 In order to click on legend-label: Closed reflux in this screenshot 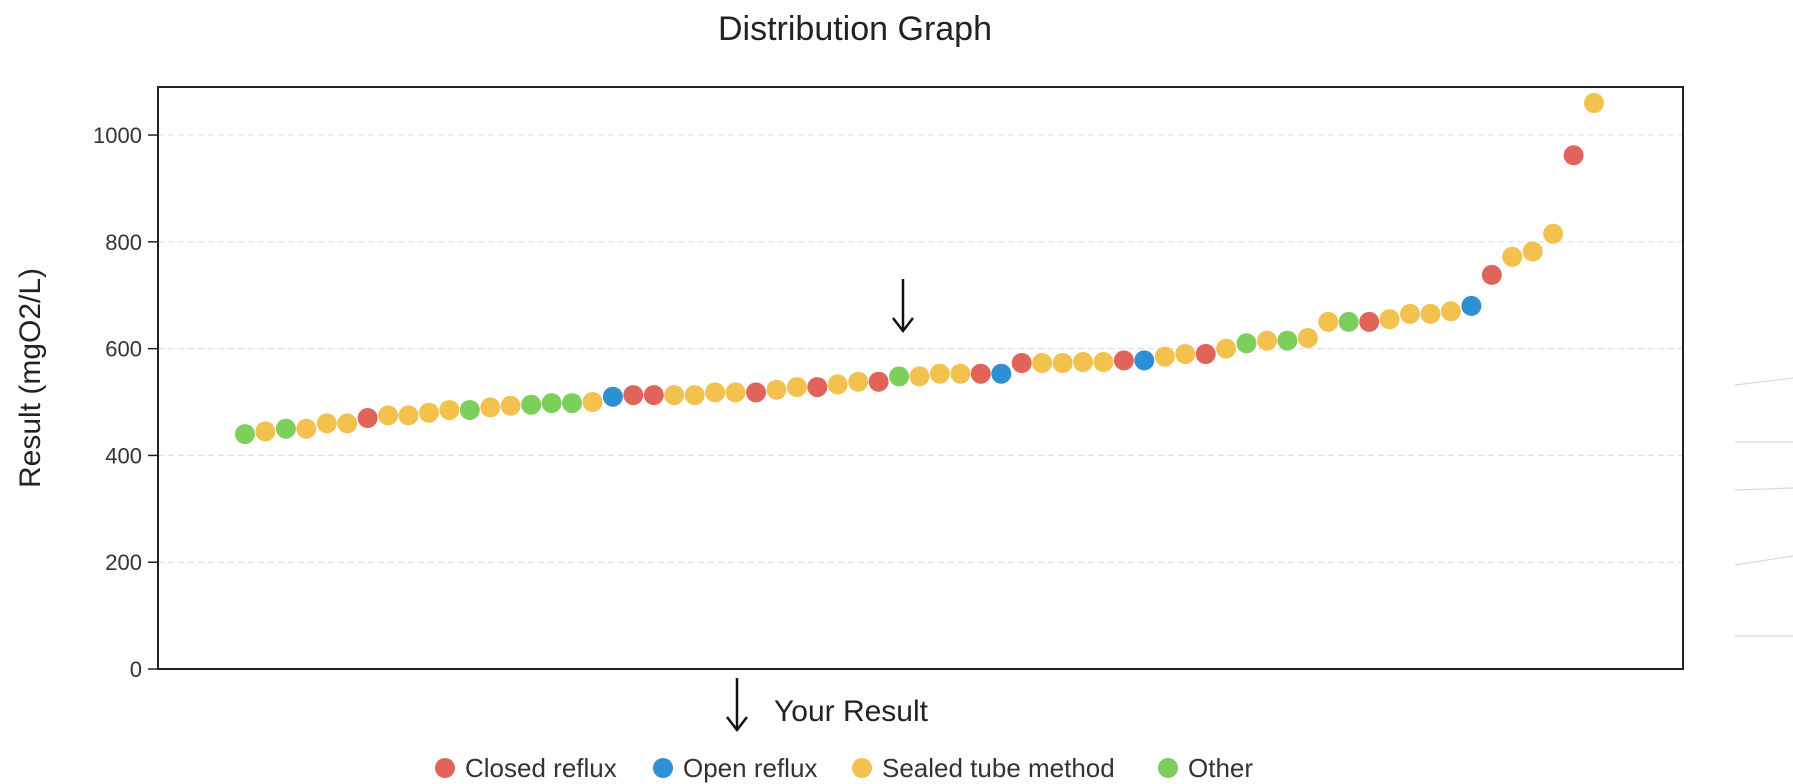, I will do `click(541, 768)`.